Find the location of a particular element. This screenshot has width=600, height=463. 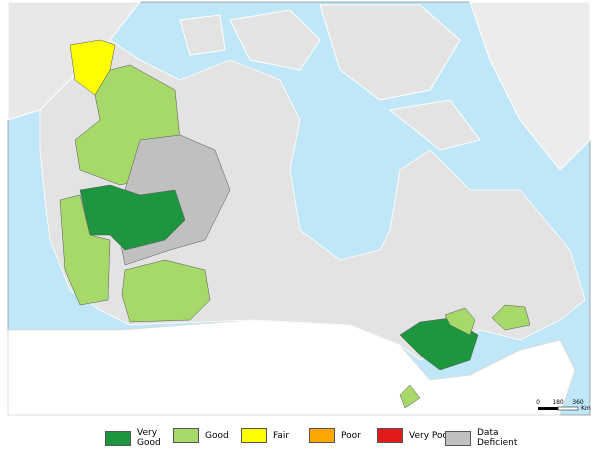

scale-label: 180 is located at coordinates (558, 402).